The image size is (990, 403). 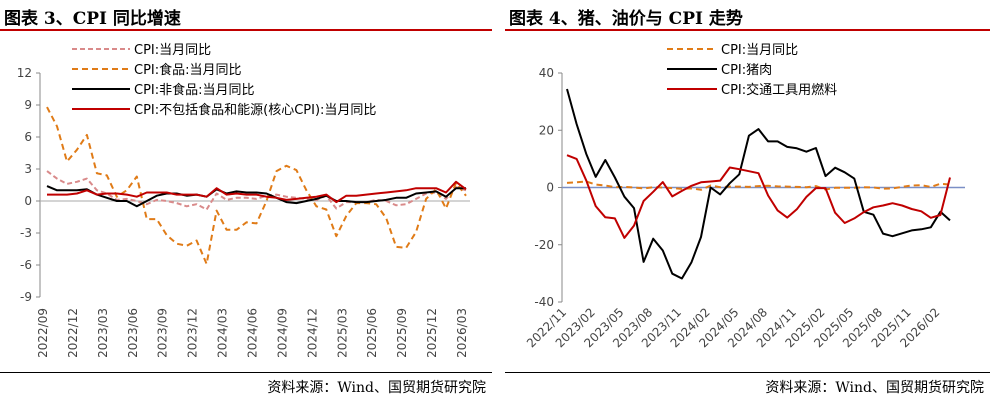 I want to click on y-tick-label: -6, so click(x=26, y=265).